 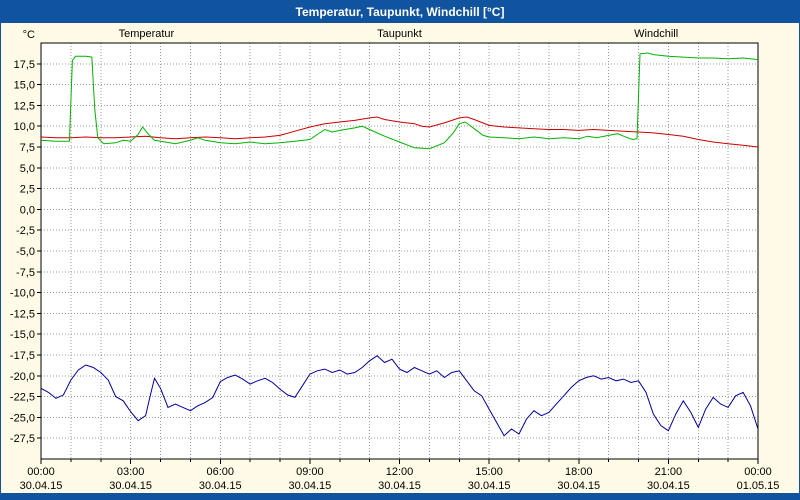 I want to click on y-tick-label: -25,0, so click(x=22, y=418).